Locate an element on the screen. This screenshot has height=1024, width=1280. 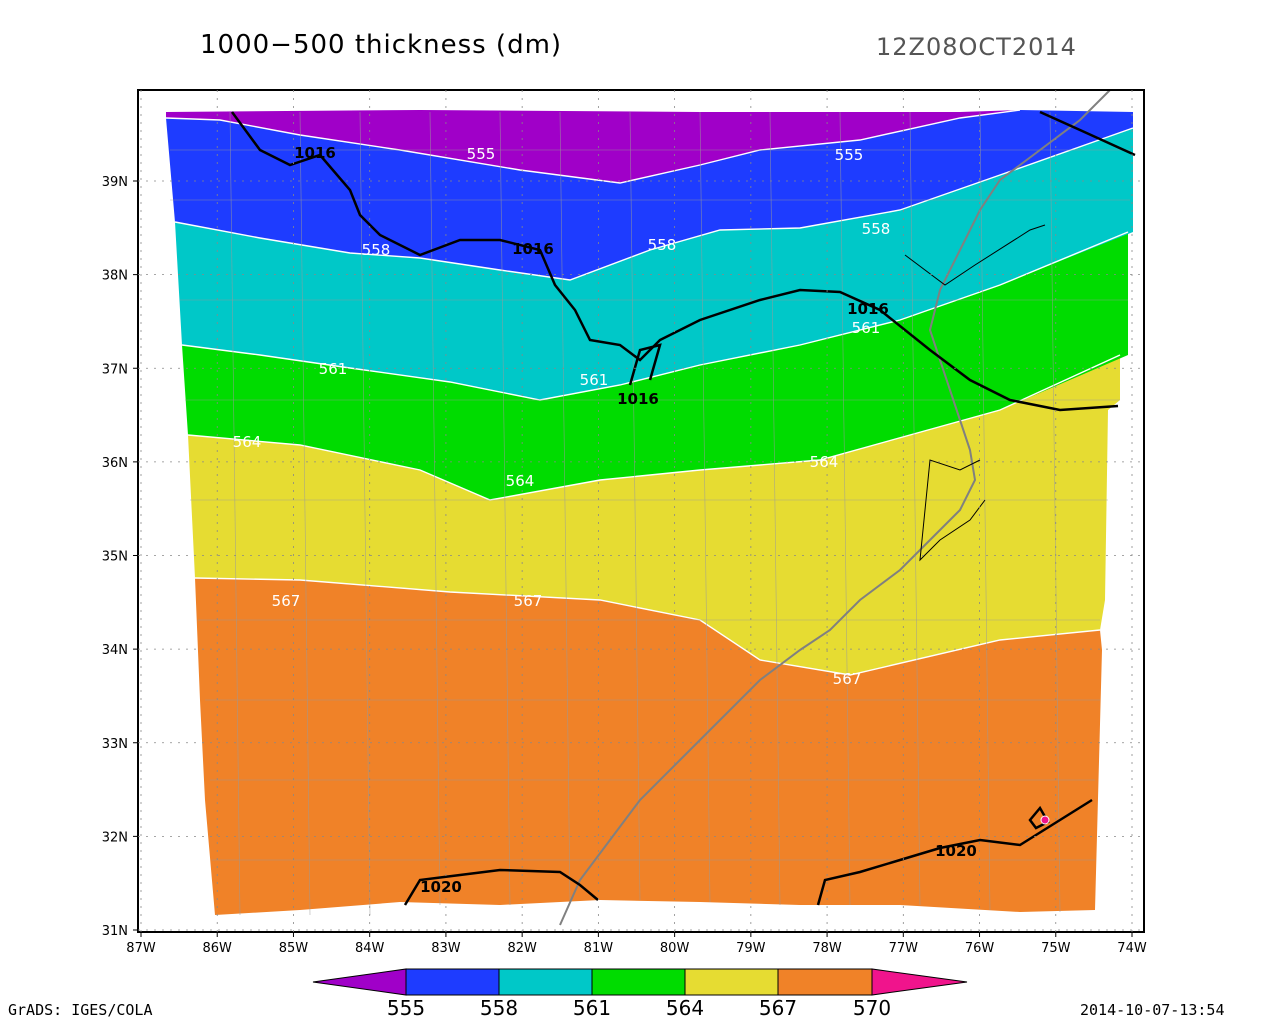
band-purple is located at coordinates (593, 146).